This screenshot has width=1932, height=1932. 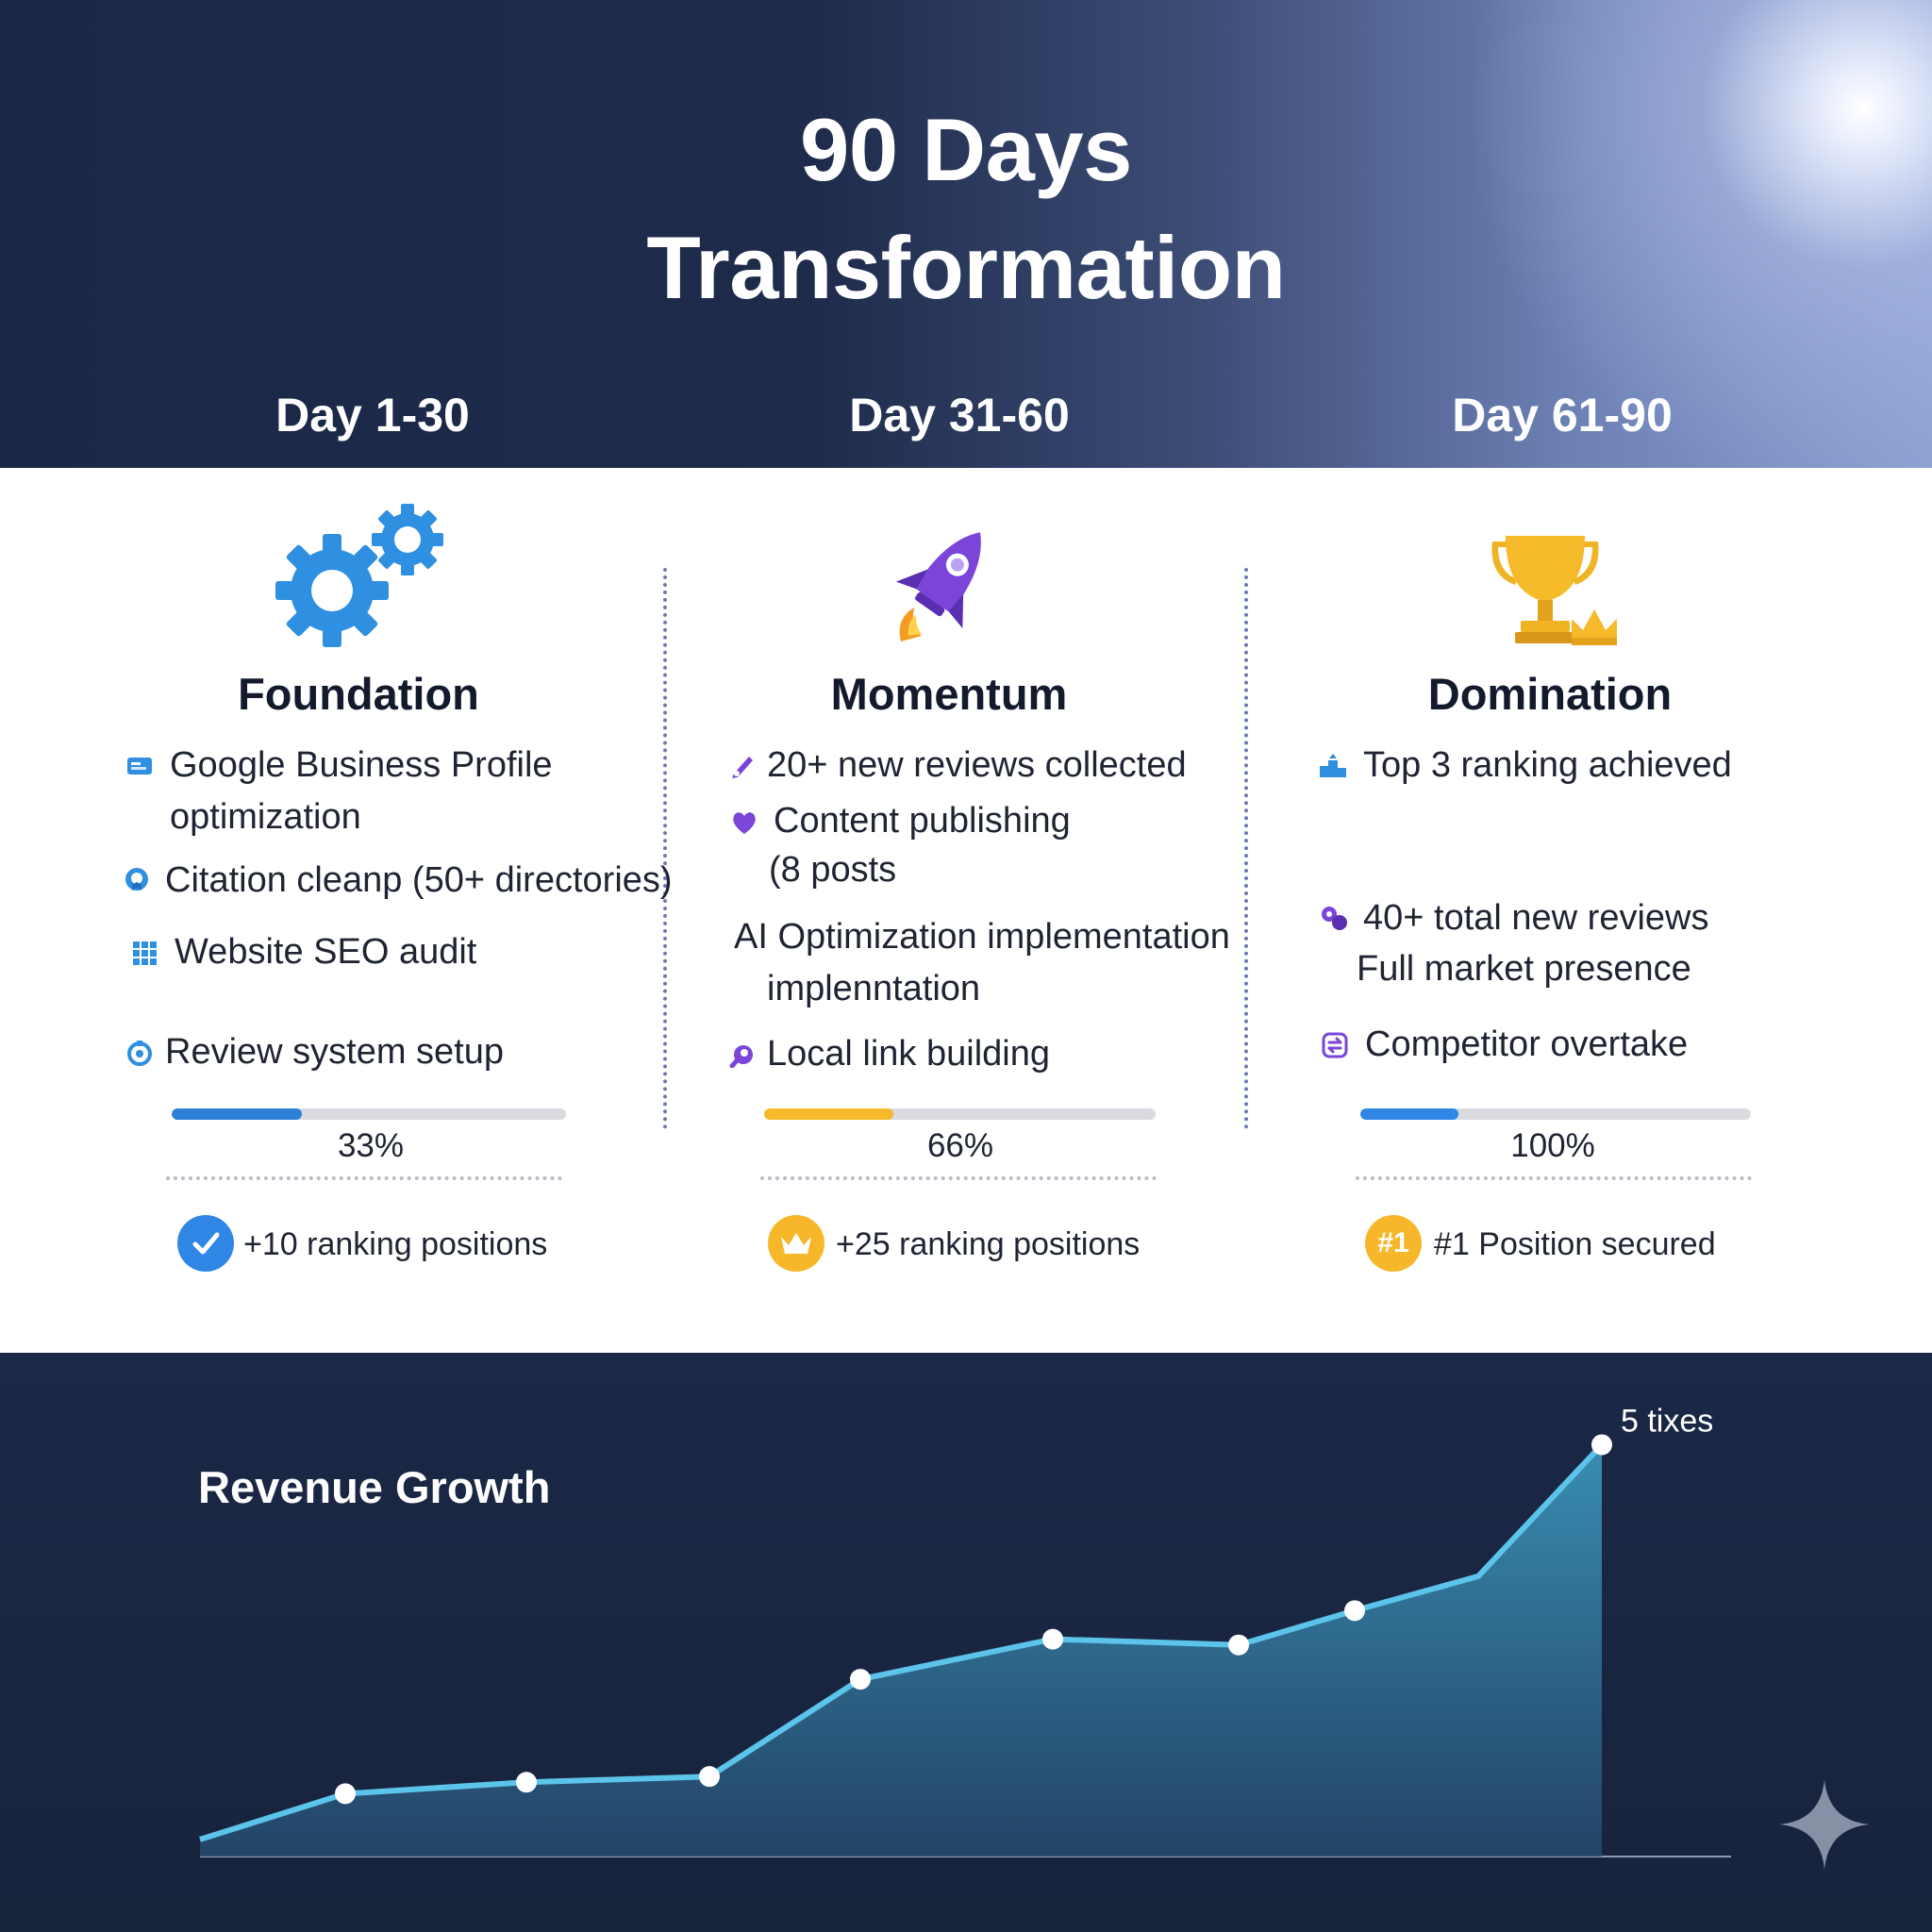 I want to click on item-text: Review system setup, so click(x=335, y=1052).